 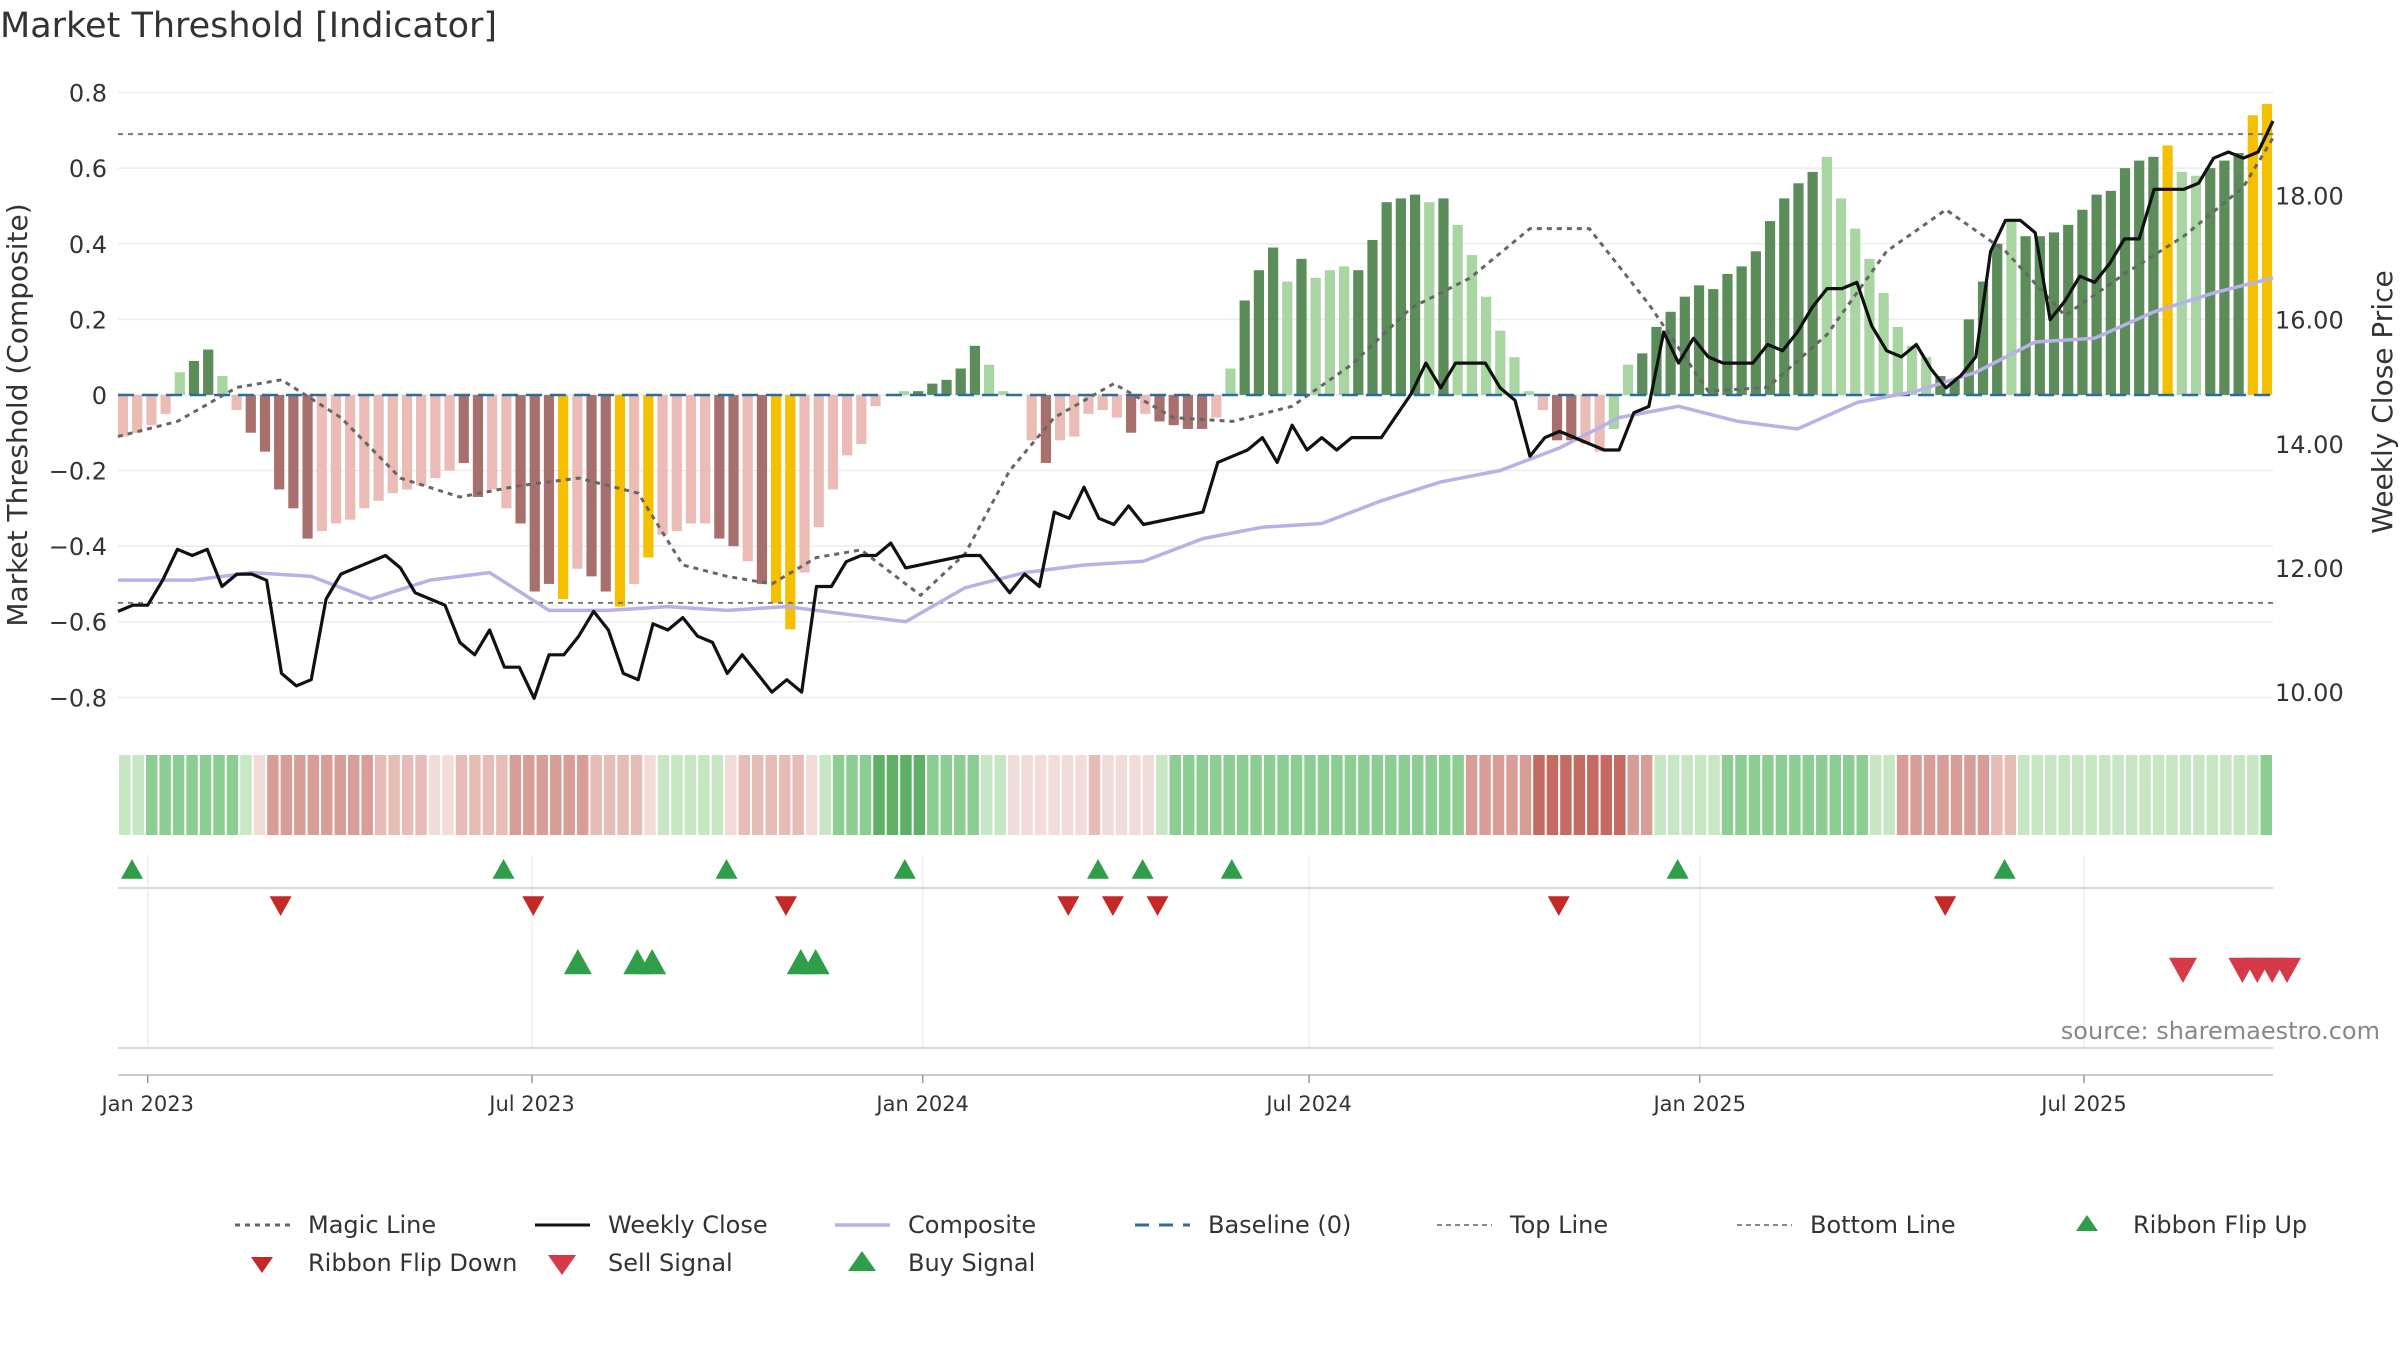 I want to click on legend-item-baseline: Baseline (0), so click(x=1243, y=1225).